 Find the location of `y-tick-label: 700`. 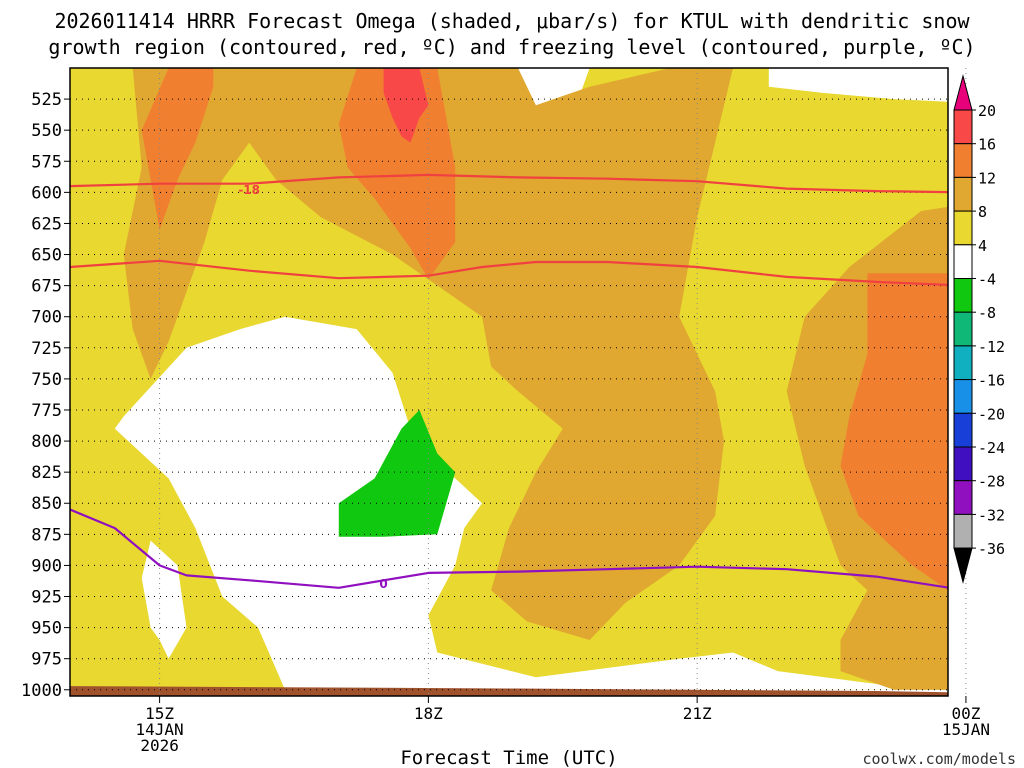

y-tick-label: 700 is located at coordinates (46, 318).